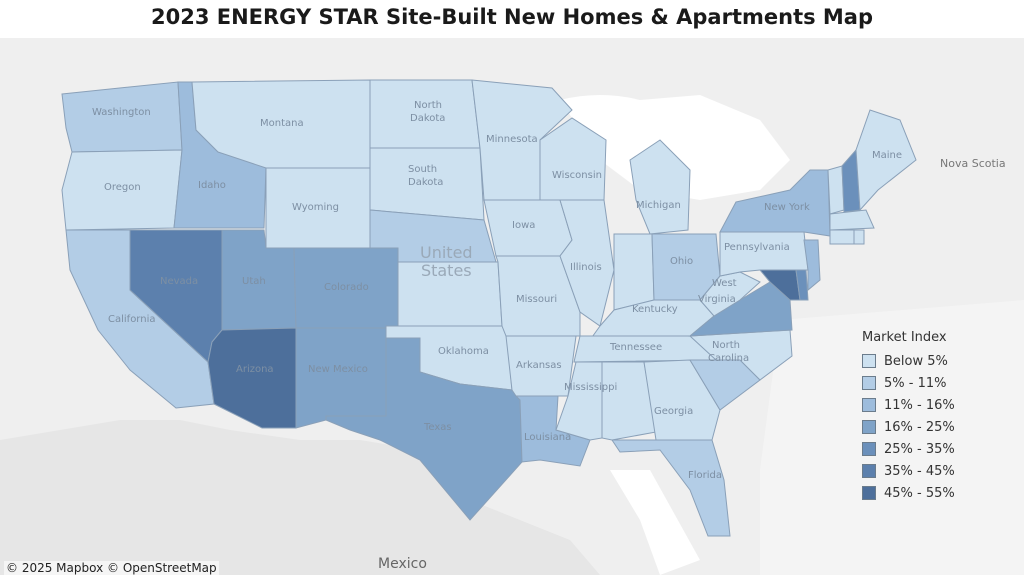 This screenshot has height=575, width=1024. I want to click on legend-label: 45% - 55%, so click(919, 493).